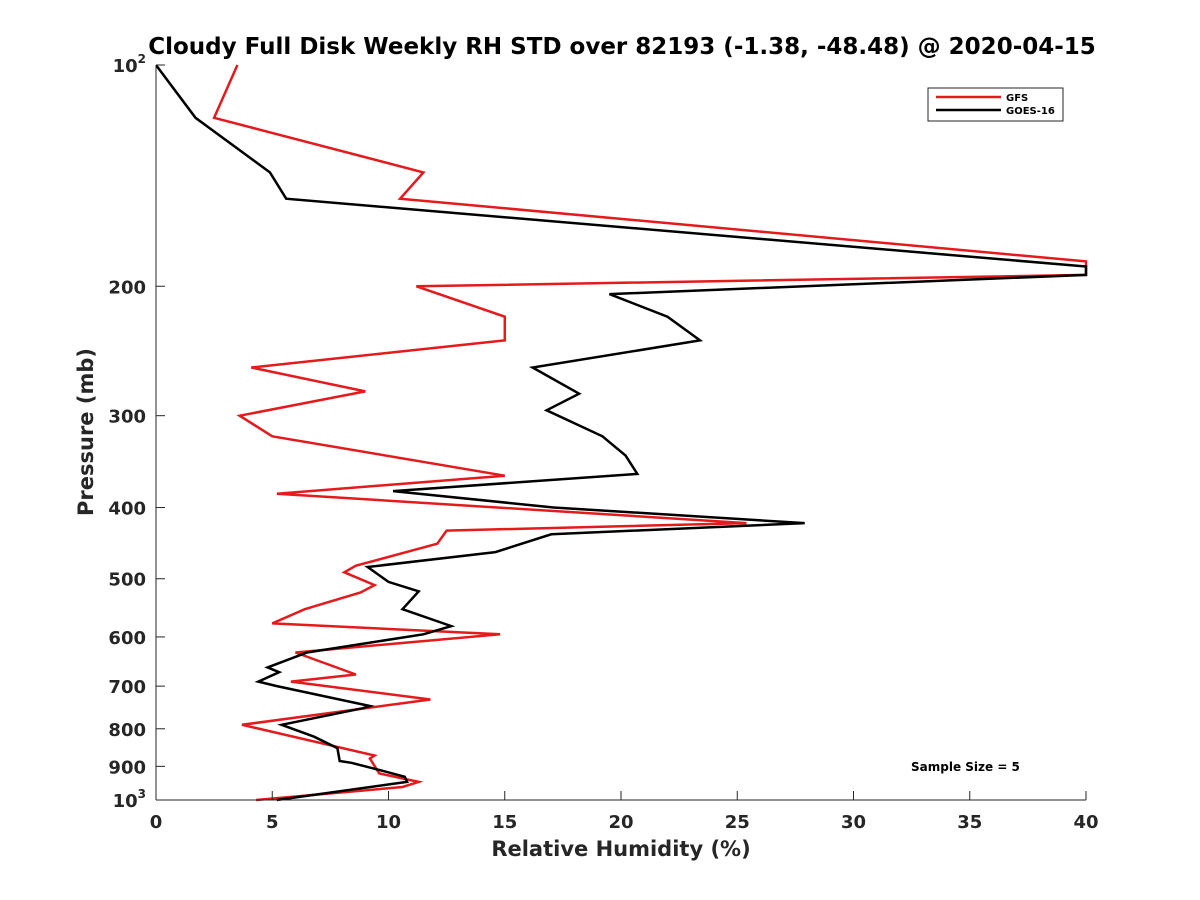  I want to click on legend-box, so click(995, 104).